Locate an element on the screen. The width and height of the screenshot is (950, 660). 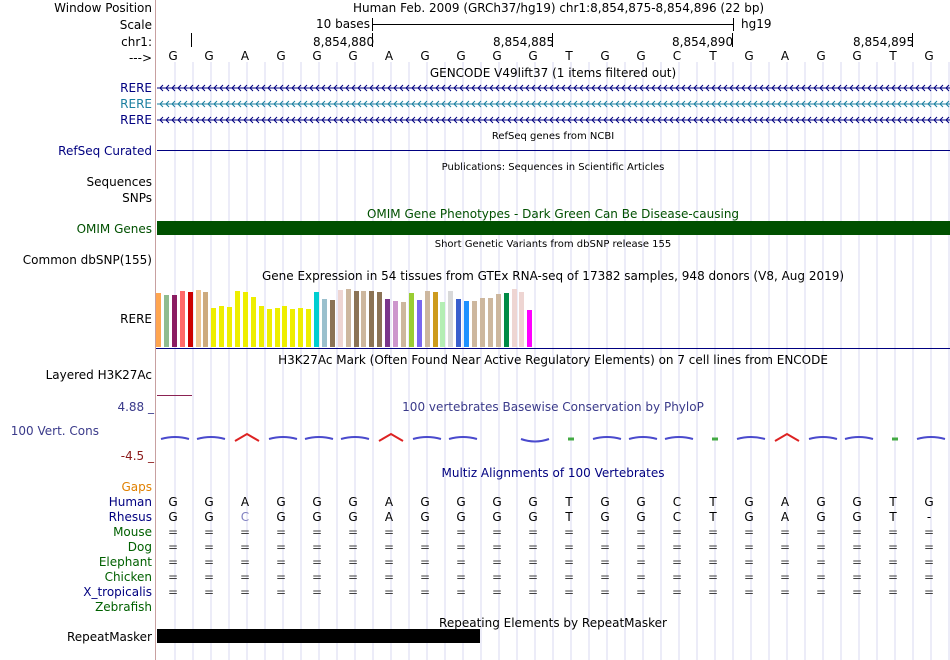
alignment-base: T is located at coordinates (713, 502).